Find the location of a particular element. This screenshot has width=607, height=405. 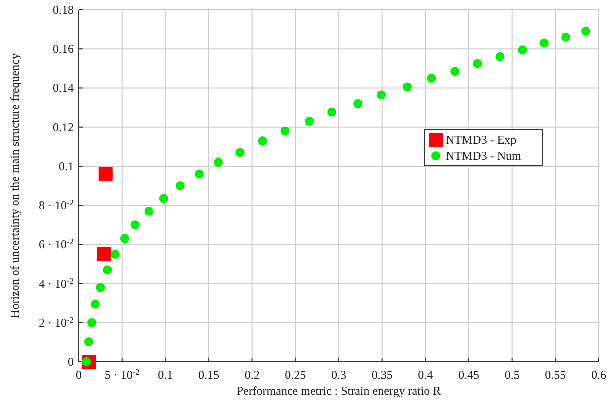

y-tick-label: 0.1 is located at coordinates (66, 166).